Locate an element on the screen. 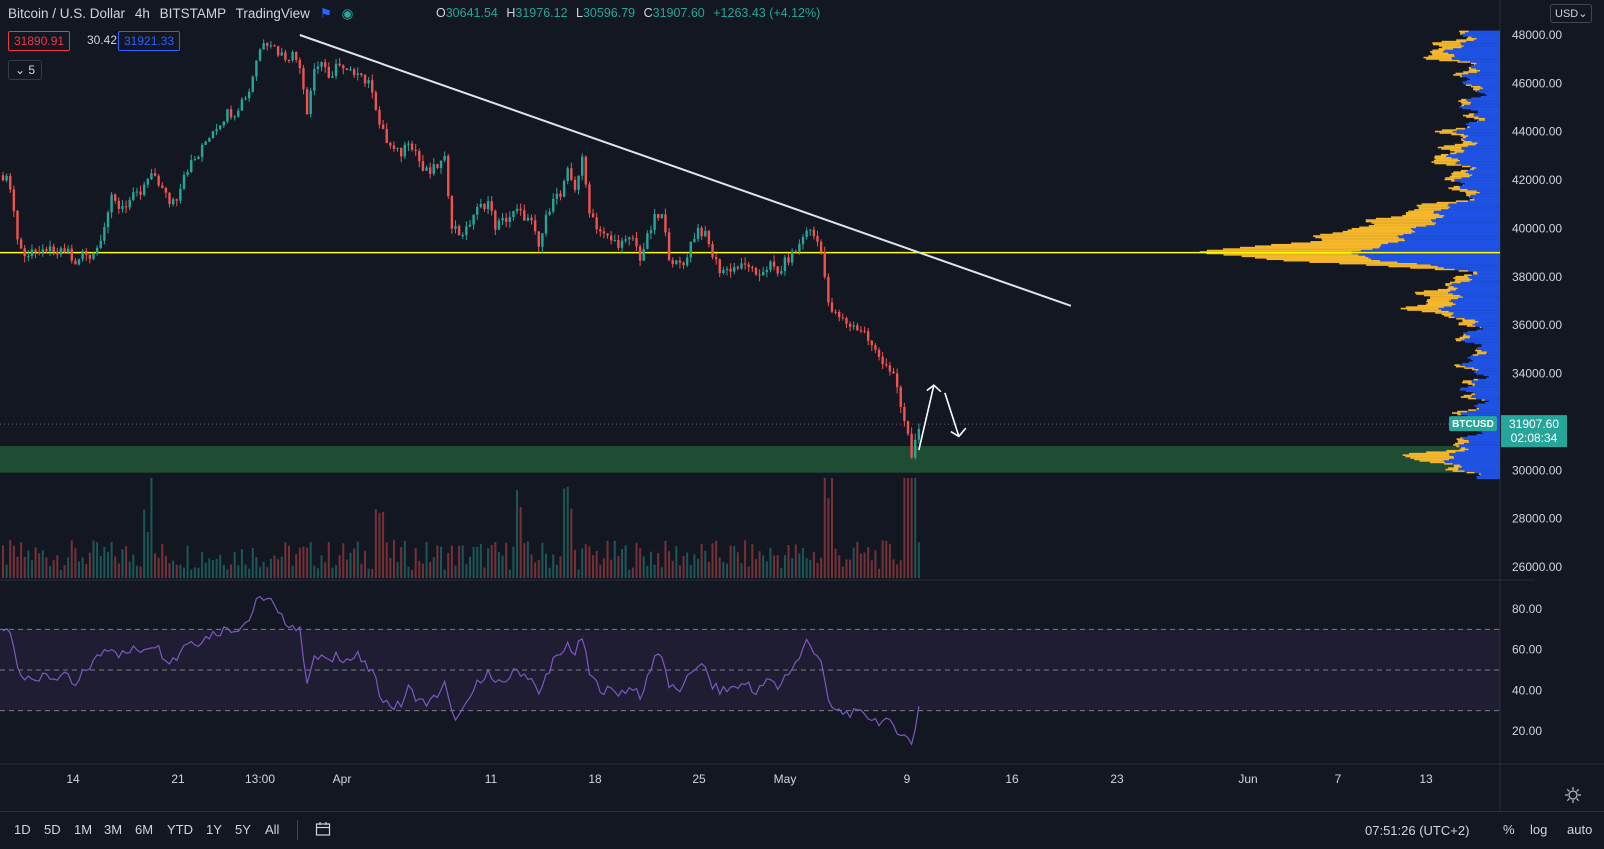  flag-icon: ⚑ is located at coordinates (326, 13).